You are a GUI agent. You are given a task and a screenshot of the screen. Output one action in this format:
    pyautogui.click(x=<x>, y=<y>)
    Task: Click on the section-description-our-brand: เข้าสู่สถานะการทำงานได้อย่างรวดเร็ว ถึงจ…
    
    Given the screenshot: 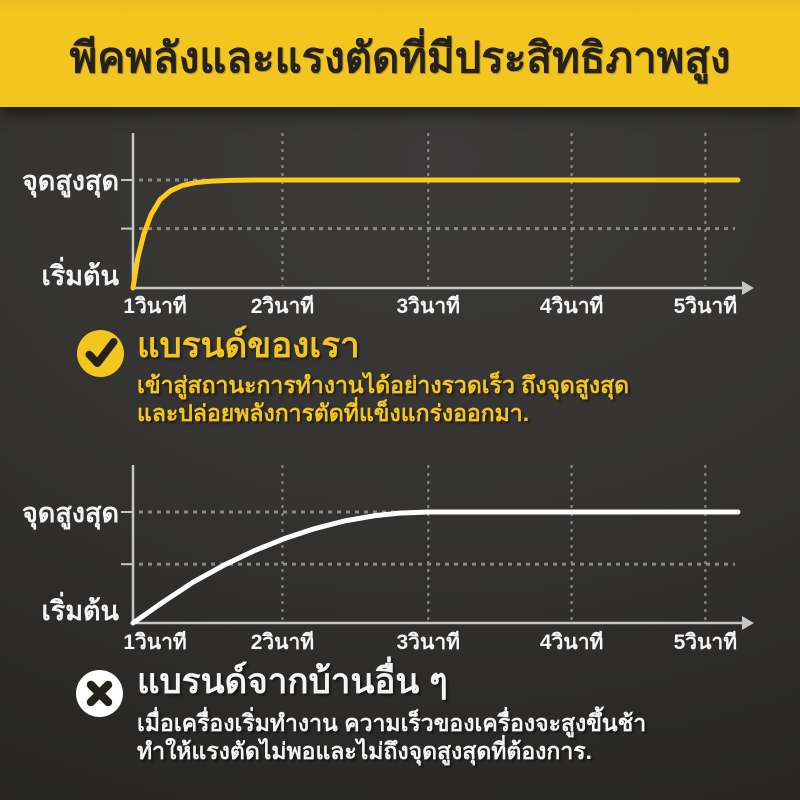 What is the action you would take?
    pyautogui.click(x=383, y=399)
    